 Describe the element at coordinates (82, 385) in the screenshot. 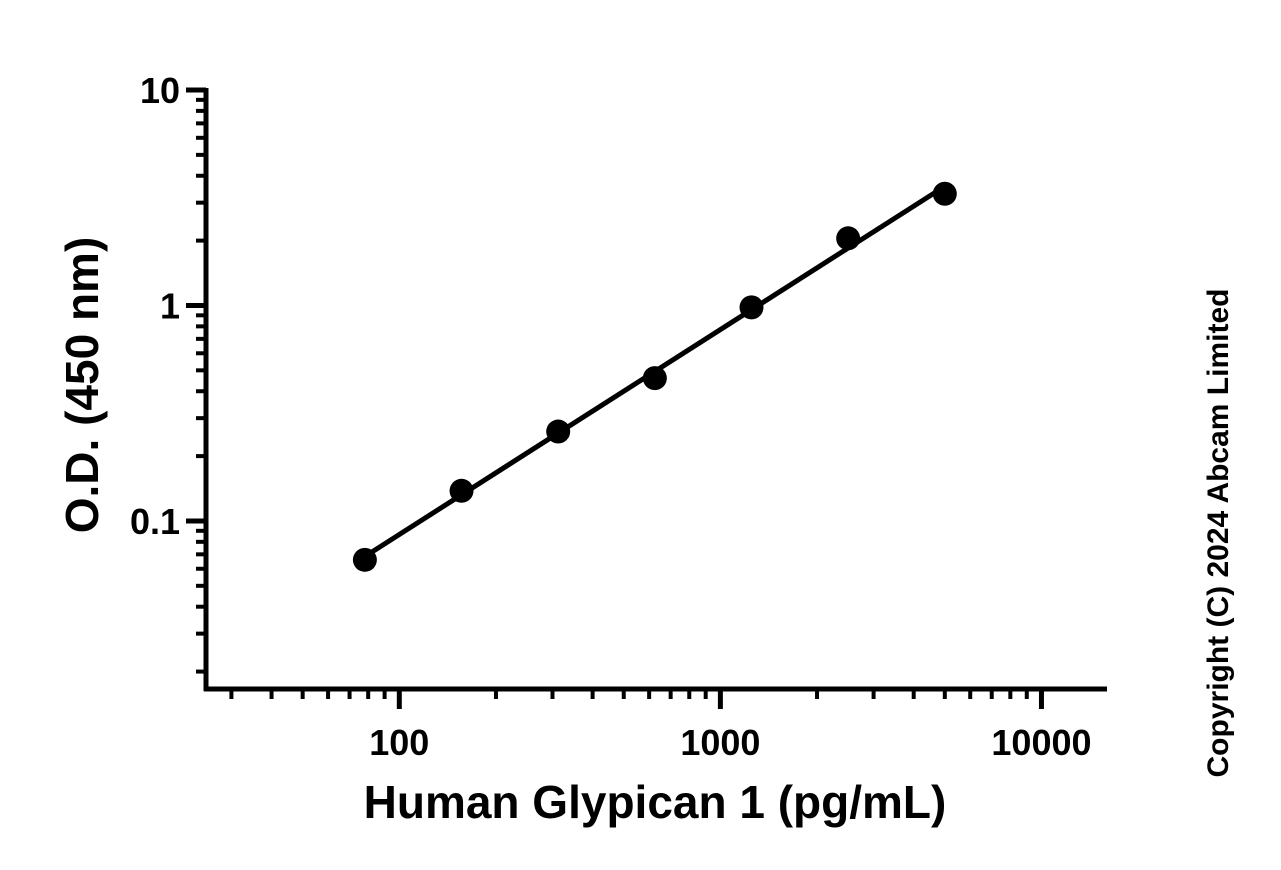

I see `y-axis-title: O.D. (450 nm)` at that location.